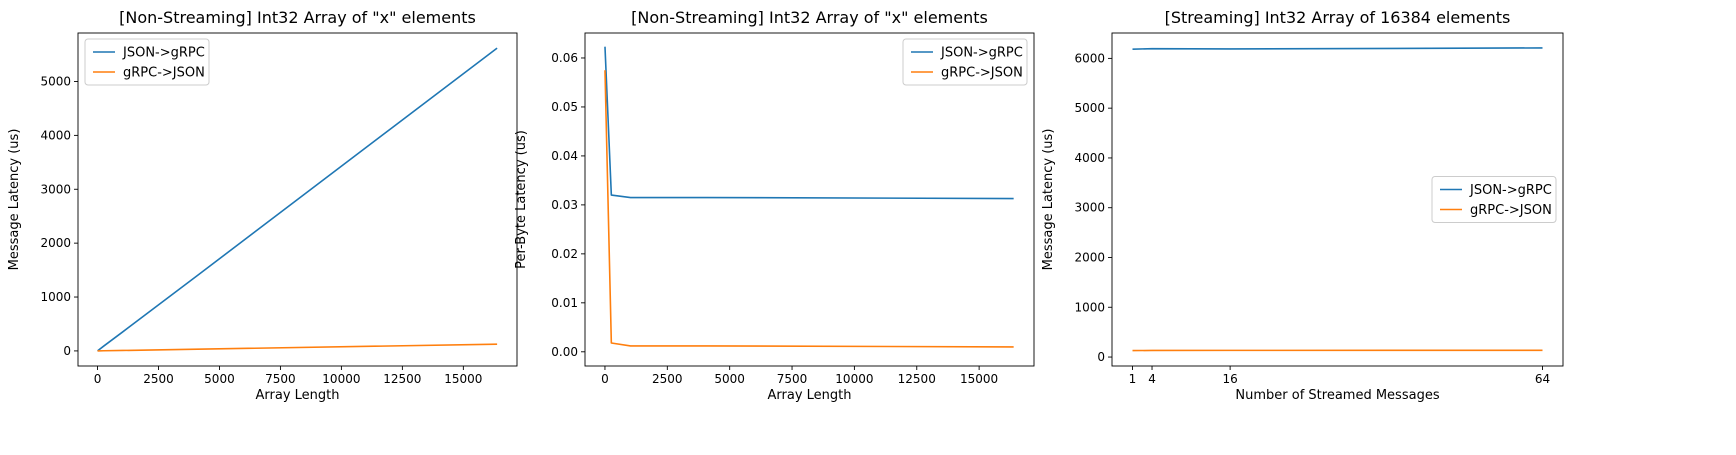  I want to click on x-tick-label: 64, so click(1542, 379).